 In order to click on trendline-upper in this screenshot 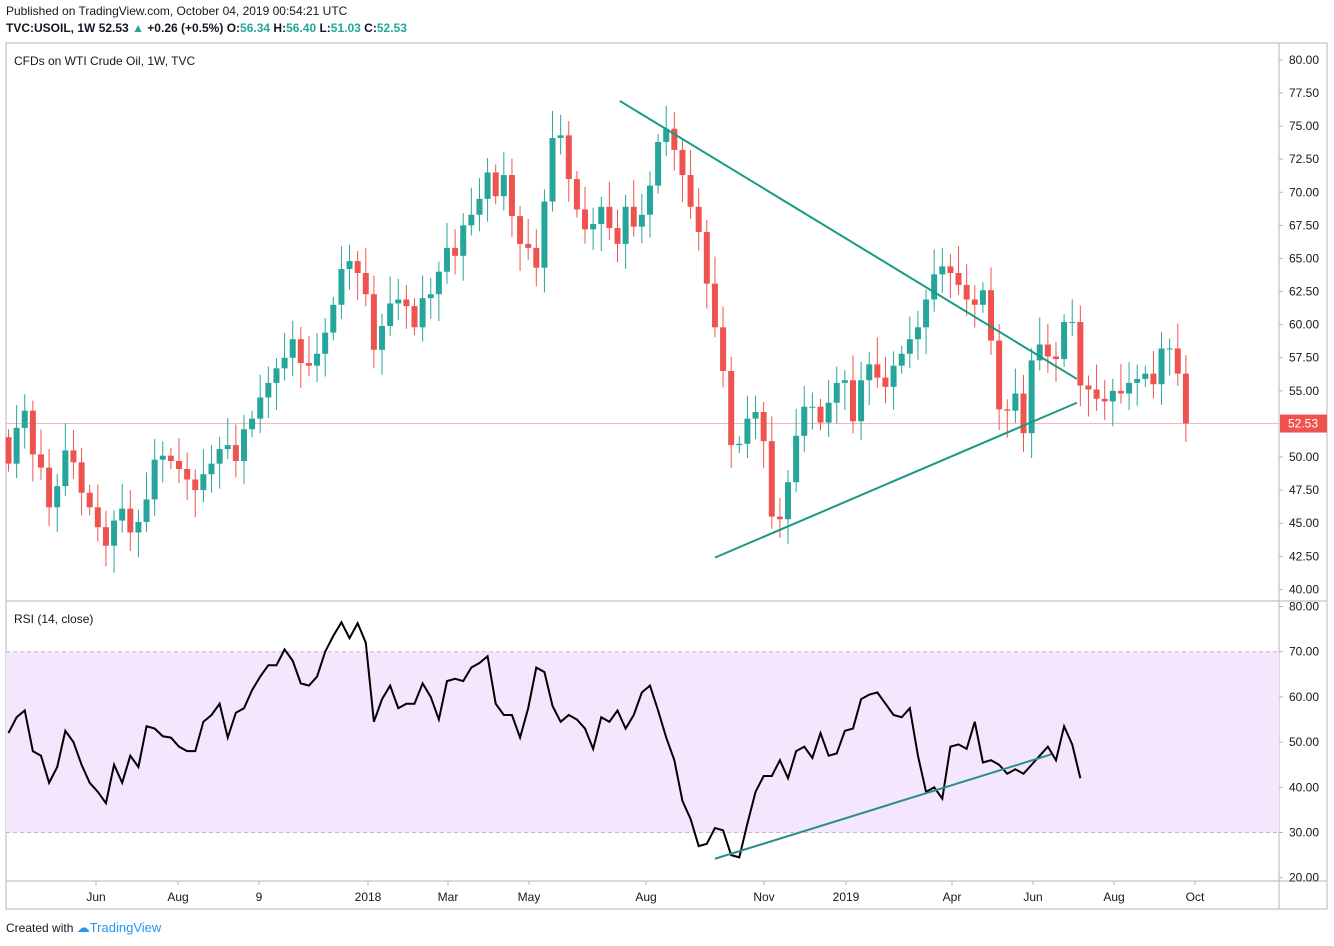, I will do `click(848, 240)`.